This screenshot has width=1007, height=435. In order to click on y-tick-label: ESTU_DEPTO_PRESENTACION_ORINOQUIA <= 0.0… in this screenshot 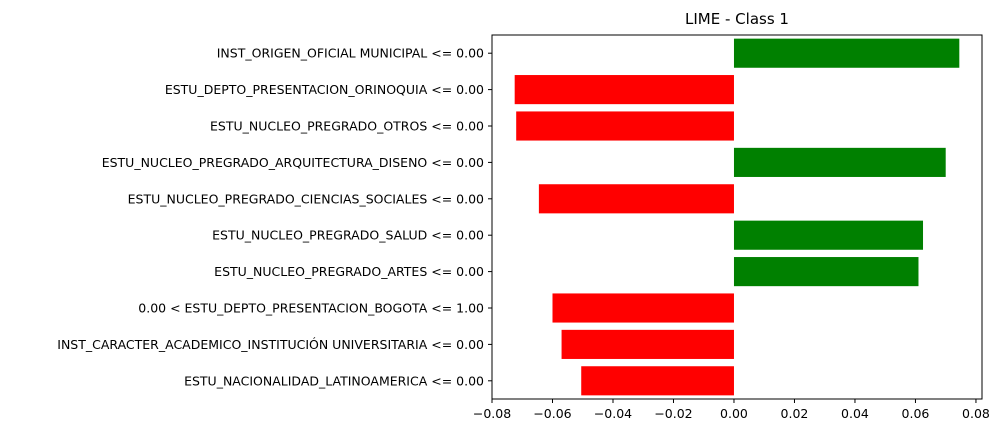, I will do `click(324, 89)`.